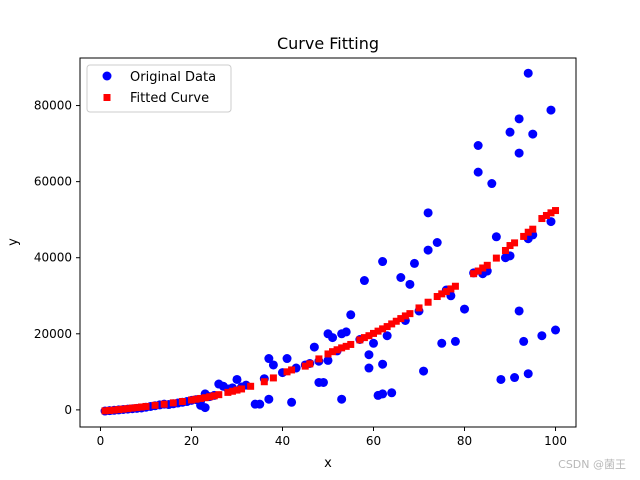 The width and height of the screenshot is (640, 480). I want to click on x-tick-label: 0, so click(101, 441).